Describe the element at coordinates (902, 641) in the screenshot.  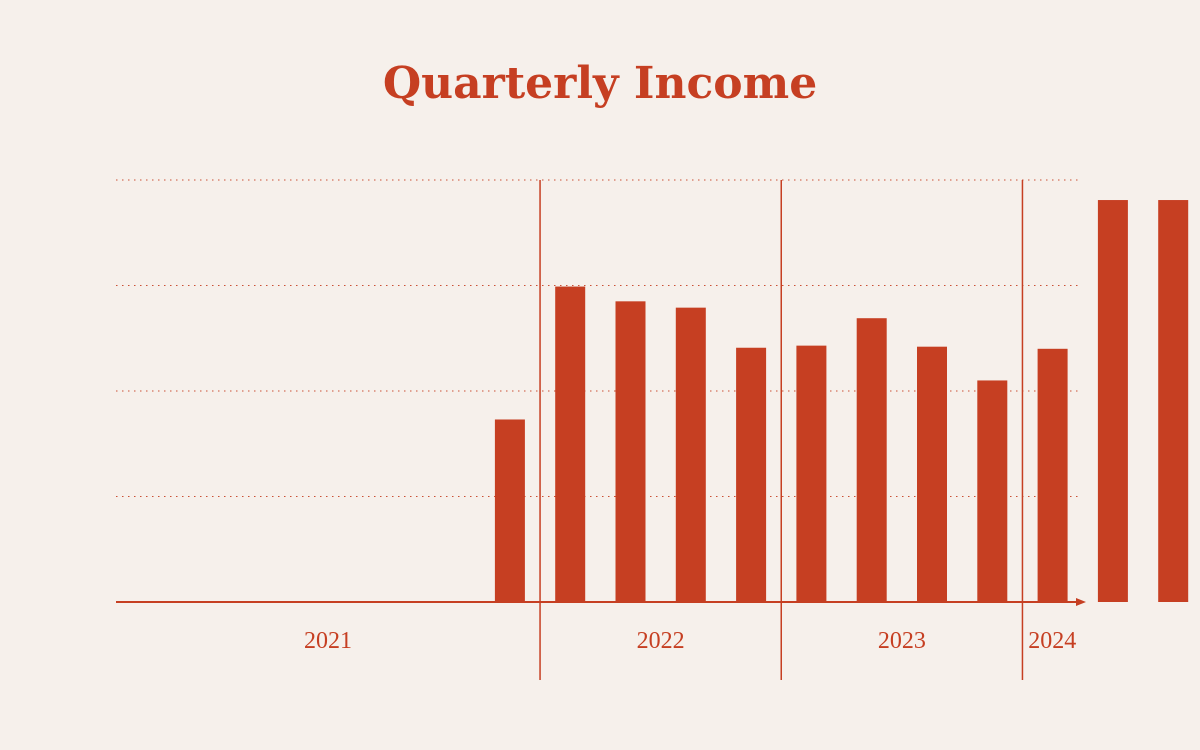
I see `year-label: 2023` at that location.